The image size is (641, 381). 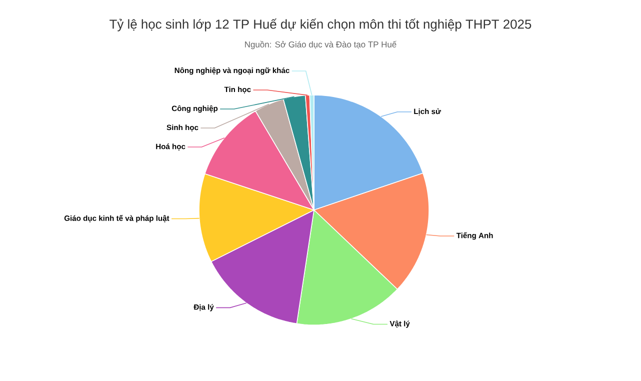 What do you see at coordinates (321, 25) in the screenshot?
I see `chart-title: Tỷ lệ học sinh lớp 12 TP Huế dự kiến chọn môn thi tốt nghiệp THPT 2025` at bounding box center [321, 25].